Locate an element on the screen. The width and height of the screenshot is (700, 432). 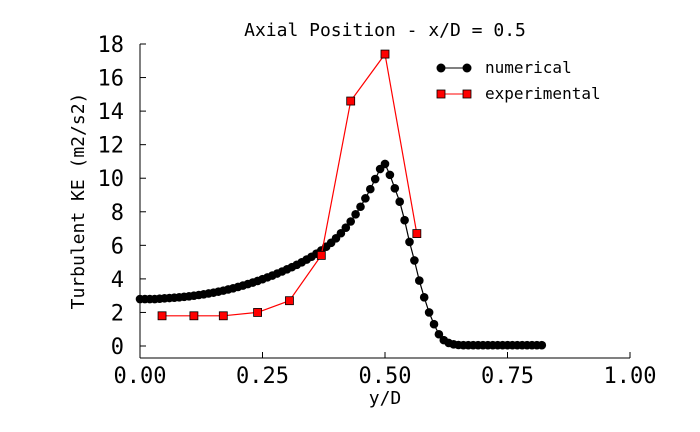
legend-entry-experimental: experimental is located at coordinates (518, 93).